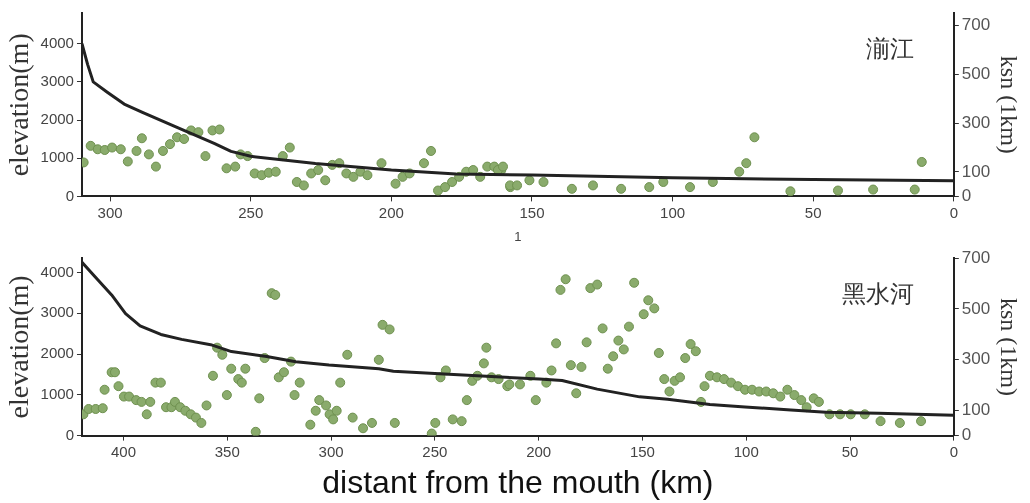 The width and height of the screenshot is (1030, 503). Describe the element at coordinates (889, 48) in the screenshot. I see `annotation: 湔江` at that location.